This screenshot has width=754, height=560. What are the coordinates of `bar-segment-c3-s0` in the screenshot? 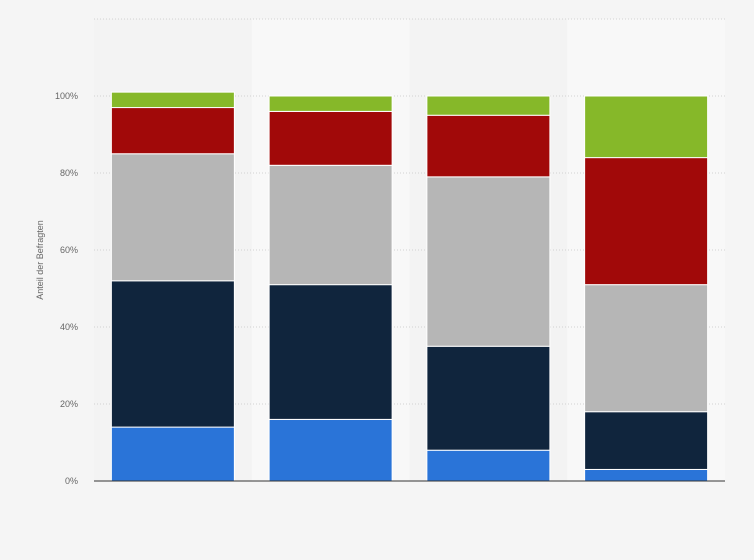 It's located at (646, 475).